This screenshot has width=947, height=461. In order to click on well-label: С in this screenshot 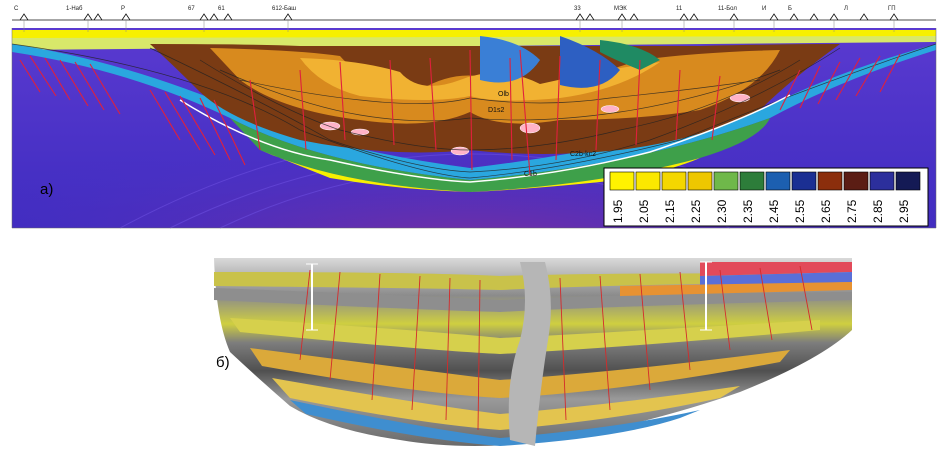, I will do `click(16, 9)`.